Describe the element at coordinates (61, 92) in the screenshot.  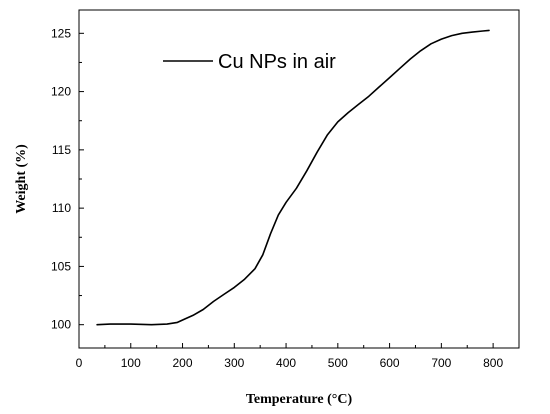
I see `y-tick-label: 120` at that location.